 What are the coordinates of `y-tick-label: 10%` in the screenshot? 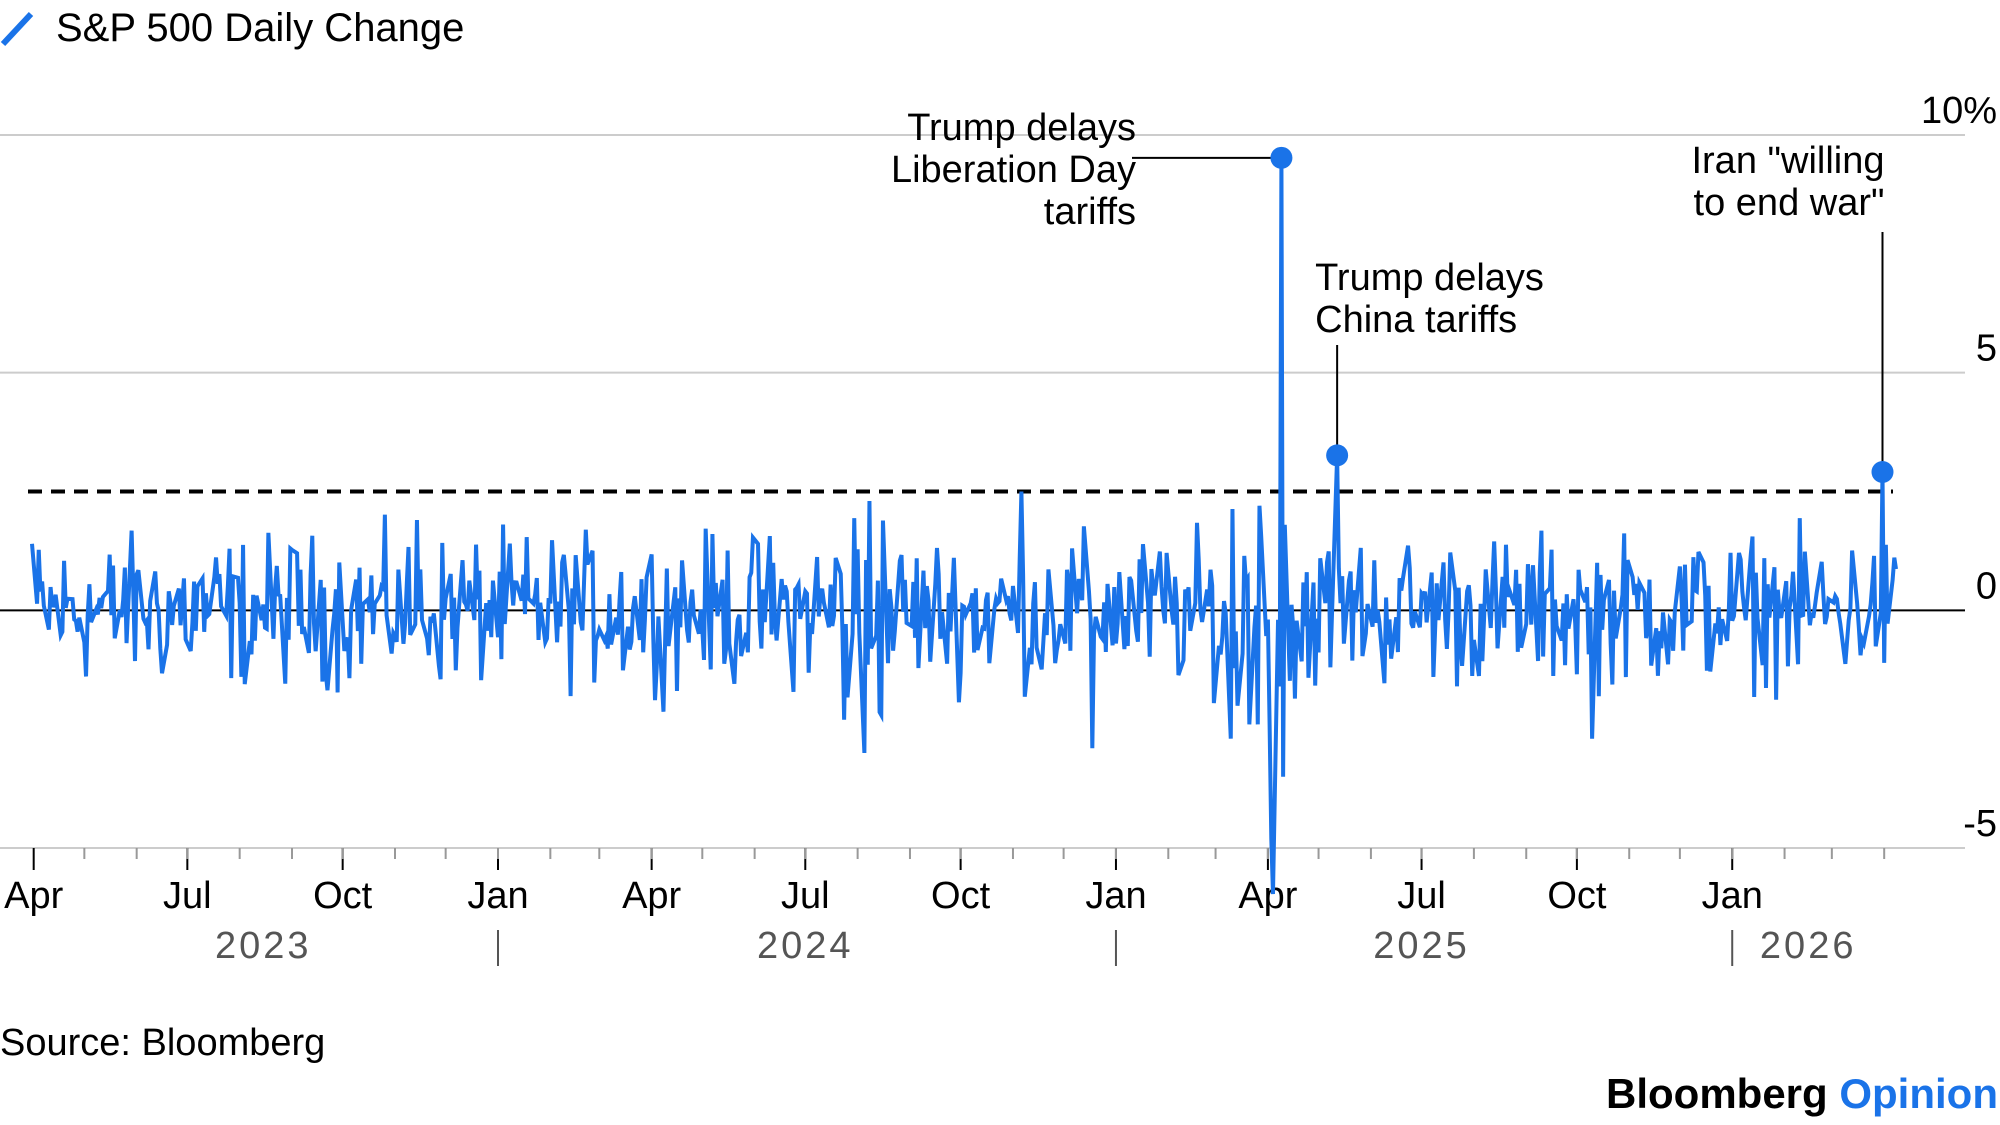 It's located at (1959, 111).